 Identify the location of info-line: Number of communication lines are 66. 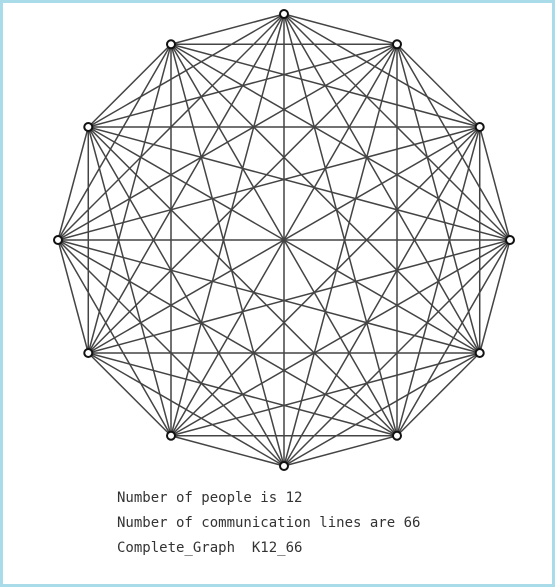
(269, 523).